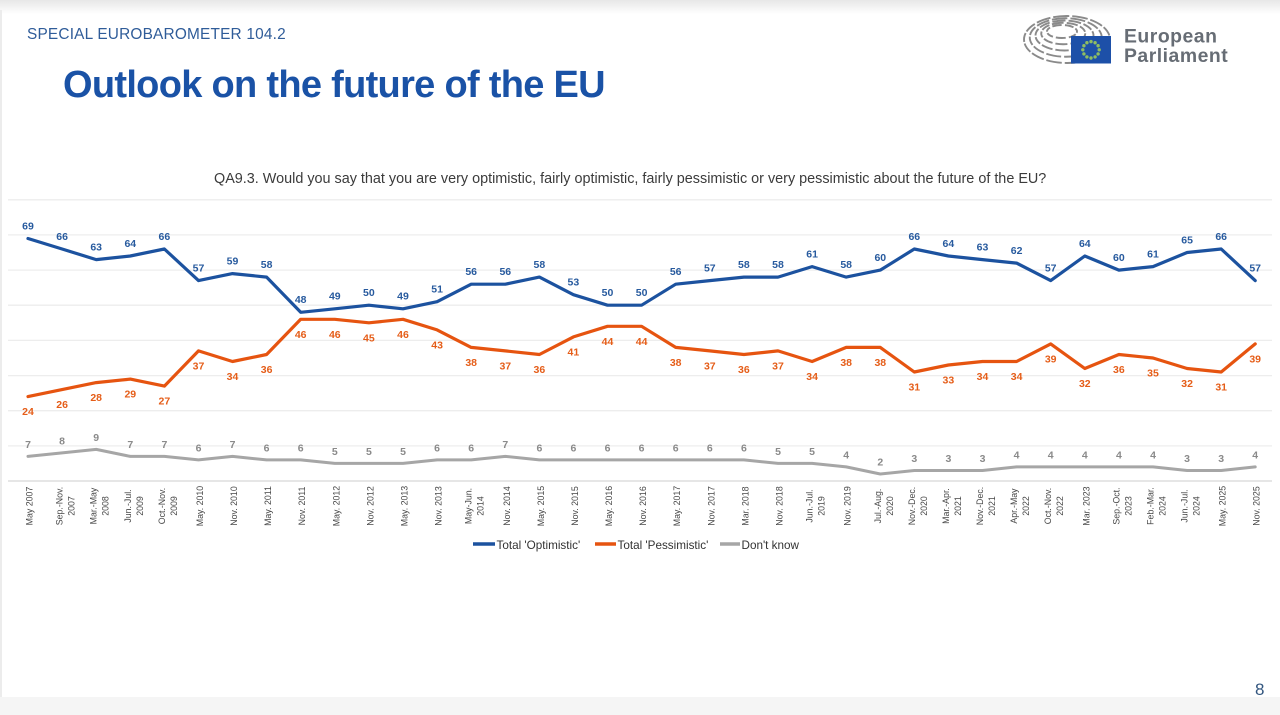 This screenshot has width=1280, height=715. I want to click on svg-text: Oct.-Nov., so click(162, 506).